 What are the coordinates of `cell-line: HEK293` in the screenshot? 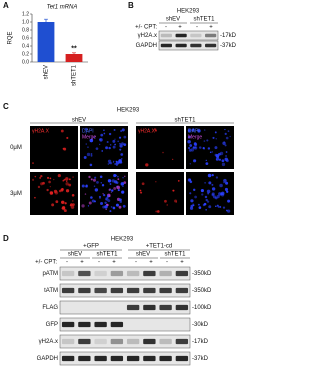 It's located at (122, 240).